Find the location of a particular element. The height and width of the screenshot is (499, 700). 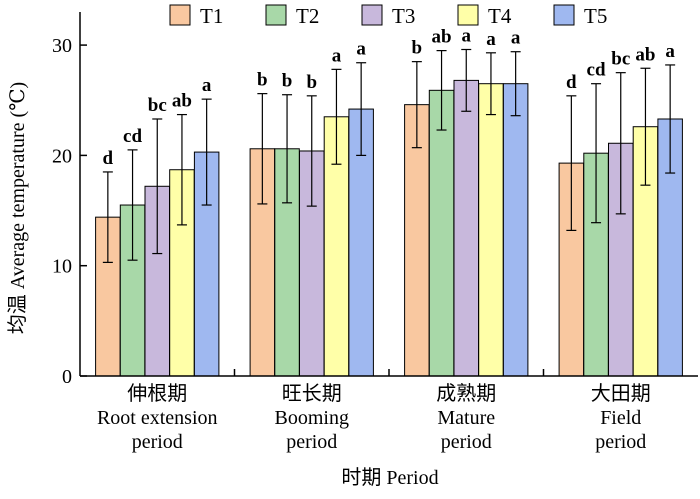

y-axis-label: 均温 Average temperature (℃) is located at coordinates (17, 208).